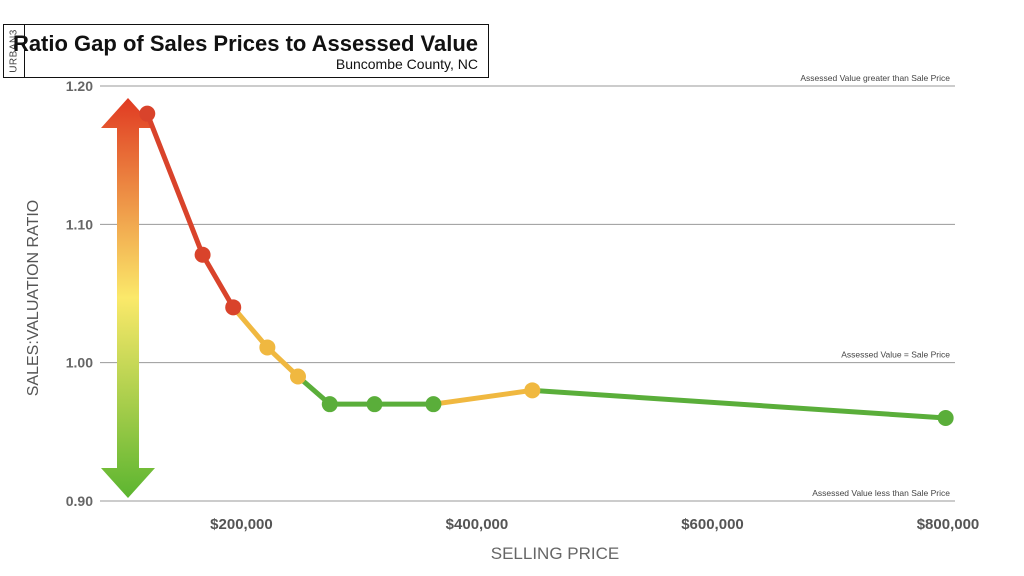  What do you see at coordinates (79, 293) in the screenshot?
I see `y-tick-labels: 0.90 1.00 1.10 1.20` at bounding box center [79, 293].